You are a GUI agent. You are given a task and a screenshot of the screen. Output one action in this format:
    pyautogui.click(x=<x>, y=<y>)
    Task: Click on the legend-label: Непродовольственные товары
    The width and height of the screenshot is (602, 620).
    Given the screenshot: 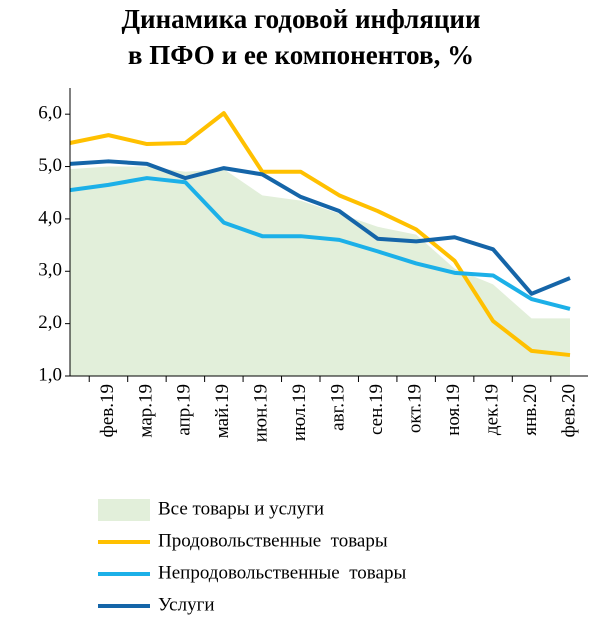 What is the action you would take?
    pyautogui.click(x=282, y=572)
    